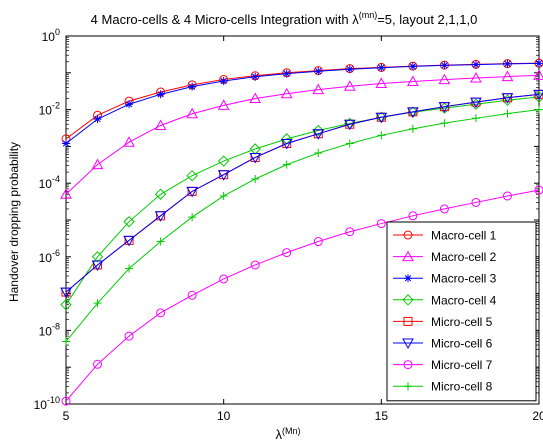 The width and height of the screenshot is (543, 443). Describe the element at coordinates (49, 329) in the screenshot. I see `y-tick-label: 10⁻⁸` at that location.